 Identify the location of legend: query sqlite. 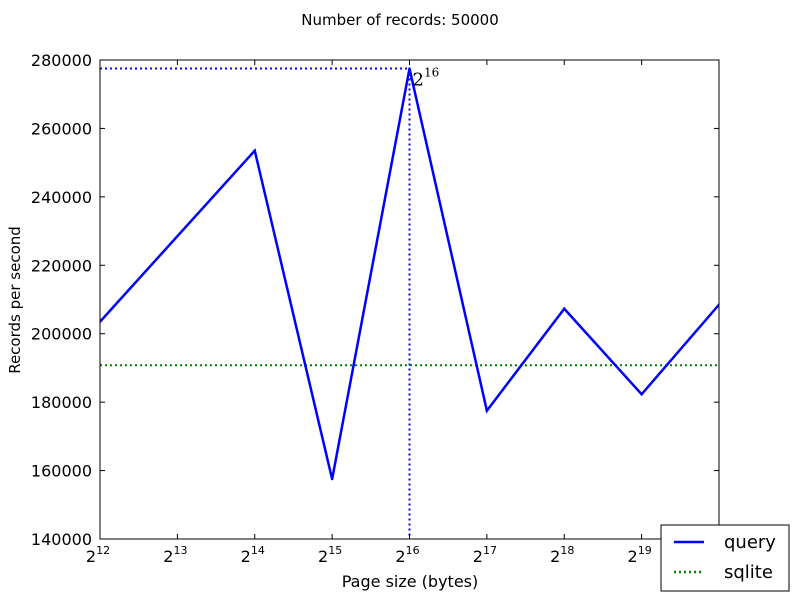
(725, 558).